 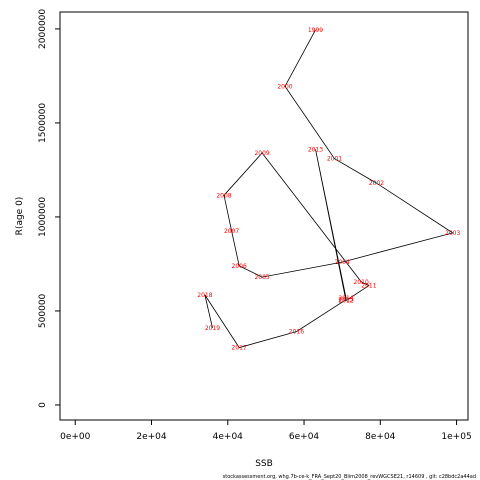 What do you see at coordinates (264, 464) in the screenshot?
I see `x-axis-label: SSB` at bounding box center [264, 464].